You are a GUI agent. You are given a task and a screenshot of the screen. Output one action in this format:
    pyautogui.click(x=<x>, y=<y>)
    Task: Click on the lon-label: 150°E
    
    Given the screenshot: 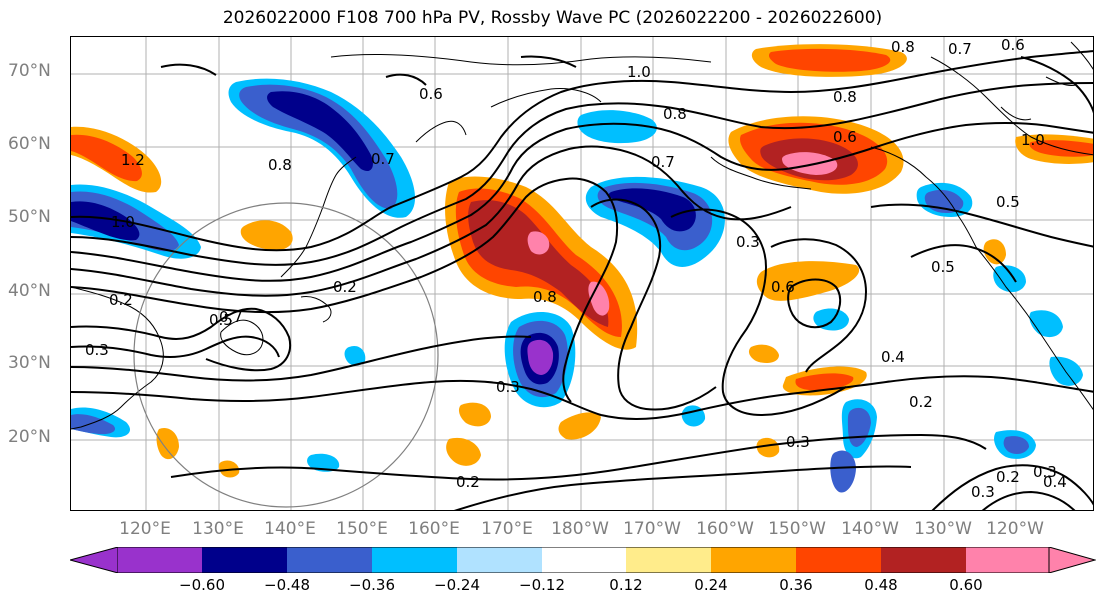 What is the action you would take?
    pyautogui.click(x=362, y=529)
    